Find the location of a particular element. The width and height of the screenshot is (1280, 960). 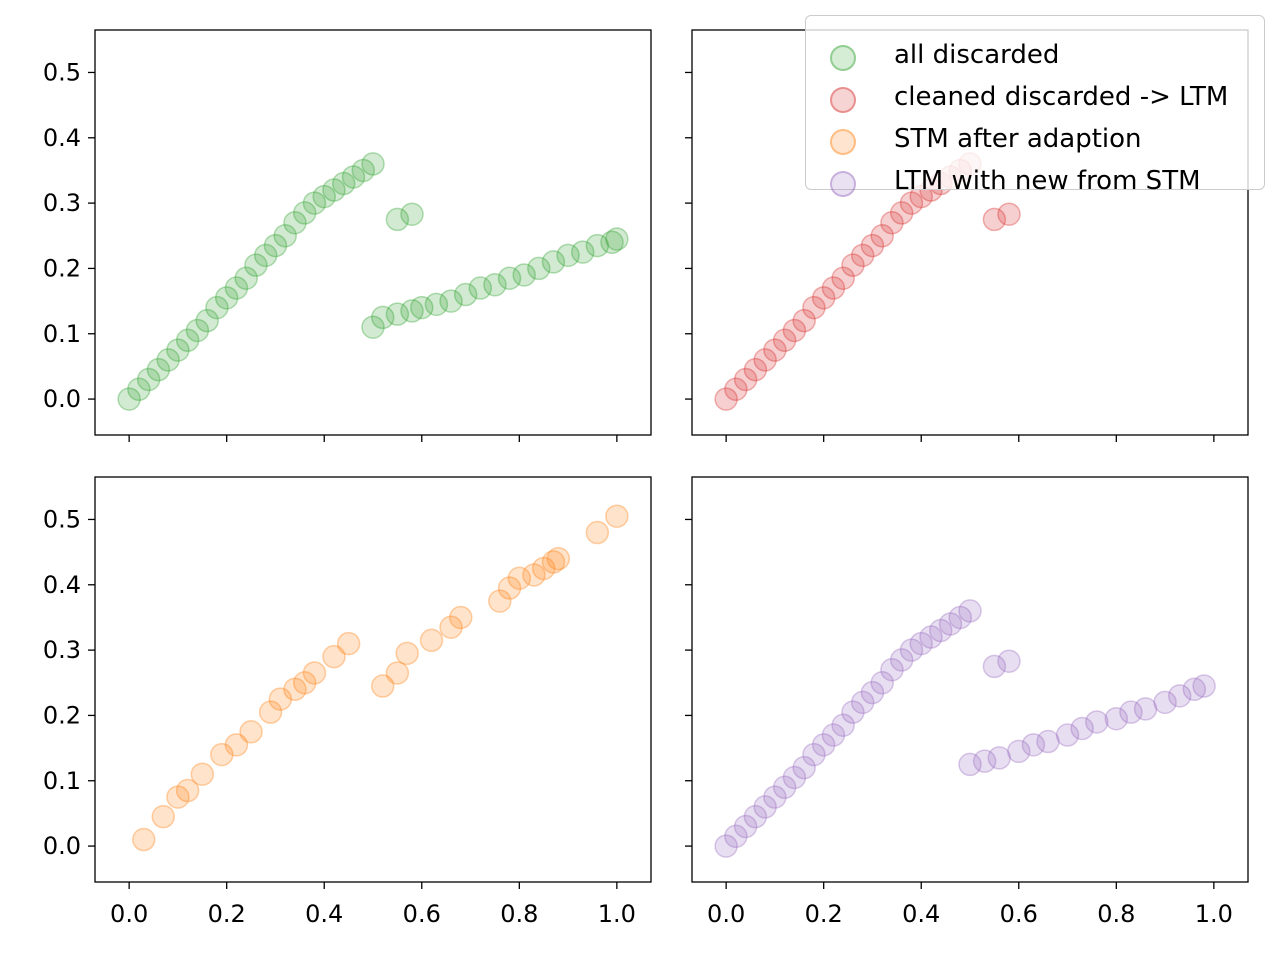

legend-marker-orange is located at coordinates (843, 142).